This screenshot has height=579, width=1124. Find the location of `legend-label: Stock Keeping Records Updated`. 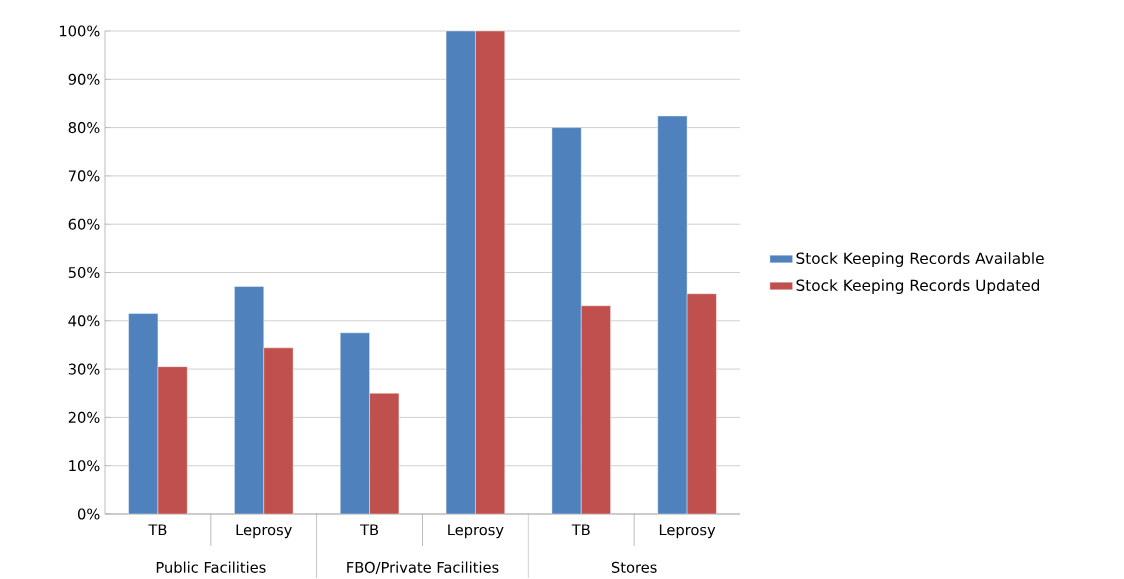

legend-label: Stock Keeping Records Updated is located at coordinates (918, 286).